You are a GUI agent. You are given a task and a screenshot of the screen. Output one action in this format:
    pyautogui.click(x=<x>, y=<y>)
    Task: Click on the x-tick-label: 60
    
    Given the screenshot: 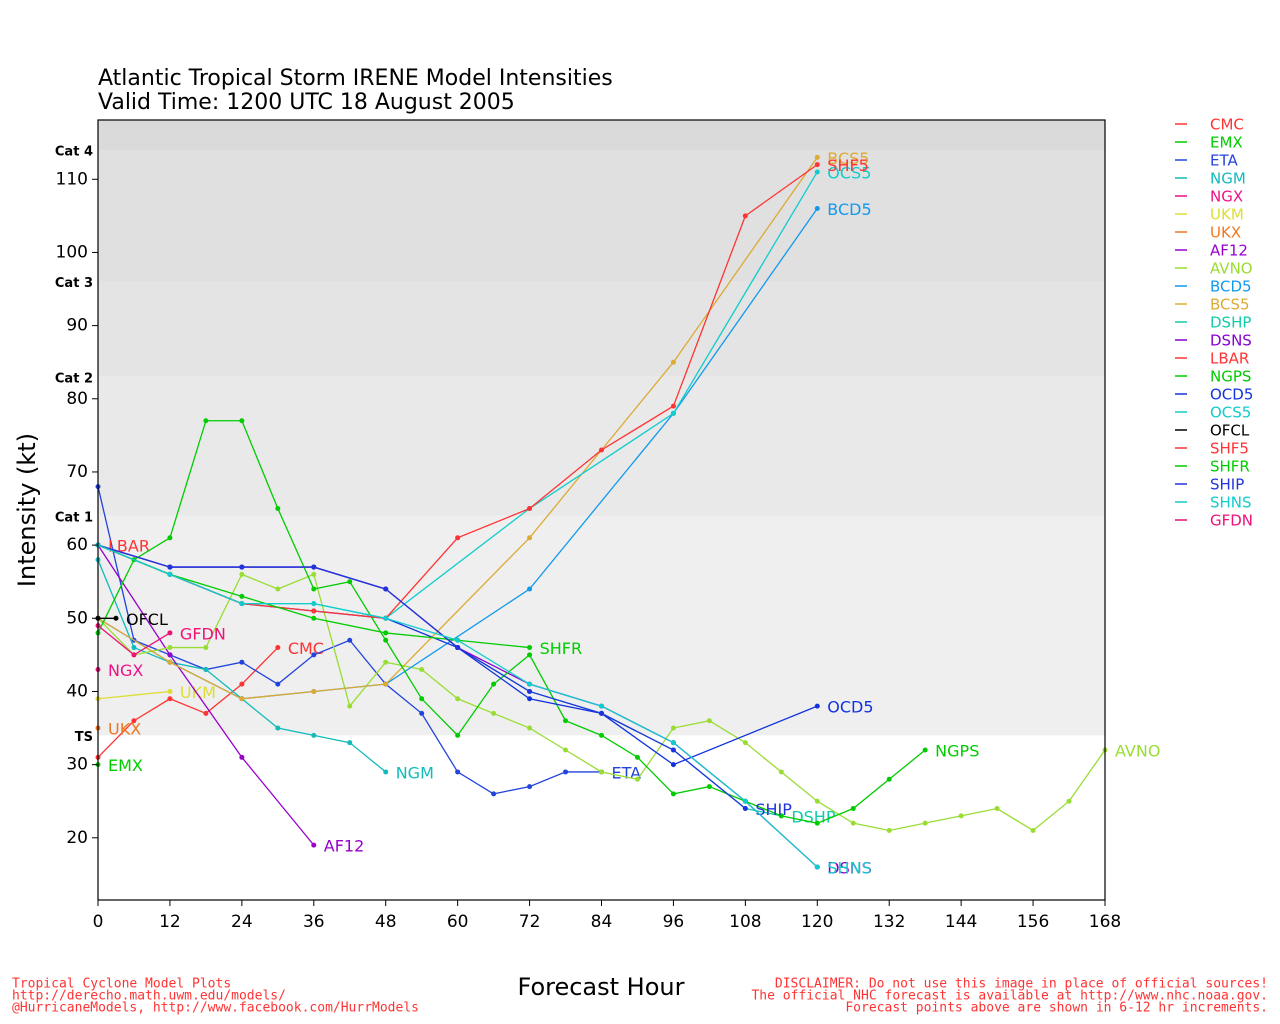 What is the action you would take?
    pyautogui.click(x=458, y=922)
    